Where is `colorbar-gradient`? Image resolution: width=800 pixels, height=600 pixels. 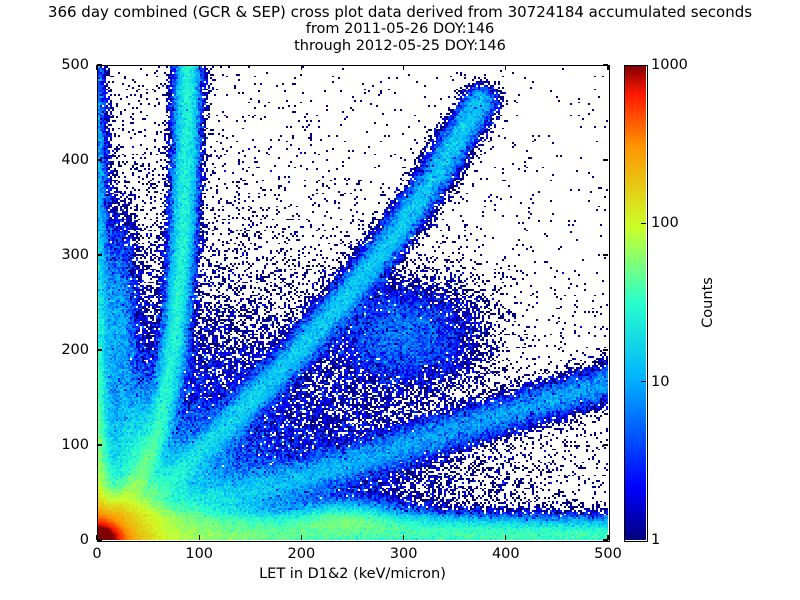 colorbar-gradient is located at coordinates (635, 302).